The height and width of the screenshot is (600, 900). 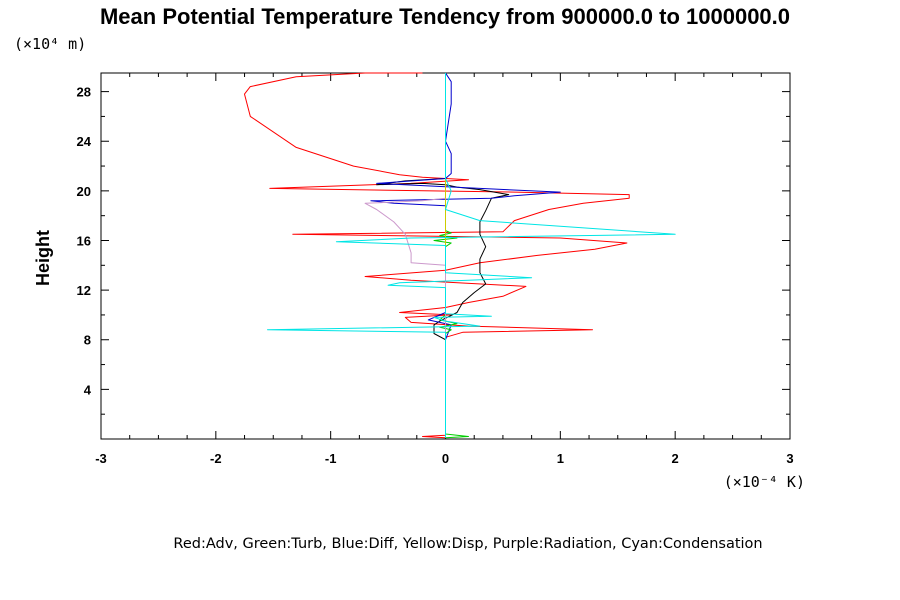 What do you see at coordinates (43, 258) in the screenshot?
I see `y-axis-label: Height` at bounding box center [43, 258].